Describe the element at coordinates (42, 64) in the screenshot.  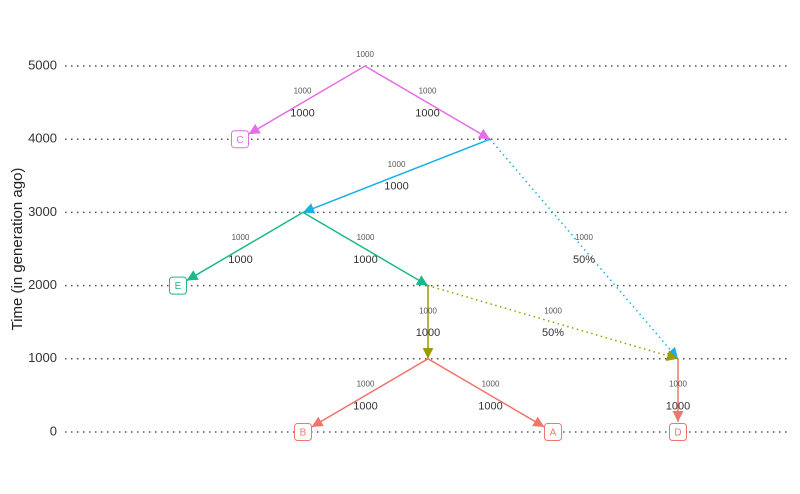
I see `y-tick-label: 5000` at that location.